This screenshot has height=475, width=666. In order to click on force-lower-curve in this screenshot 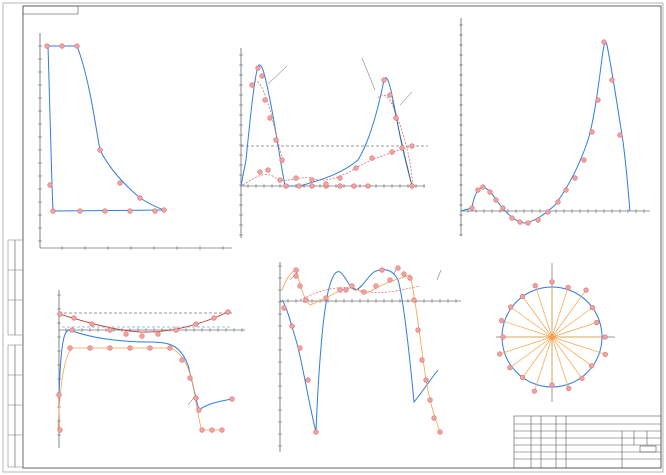, I will do `click(327, 165)`.